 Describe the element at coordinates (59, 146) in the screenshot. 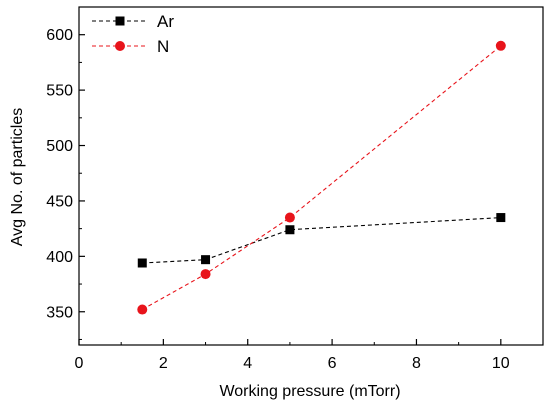

I see `y-tick-label: 500` at that location.